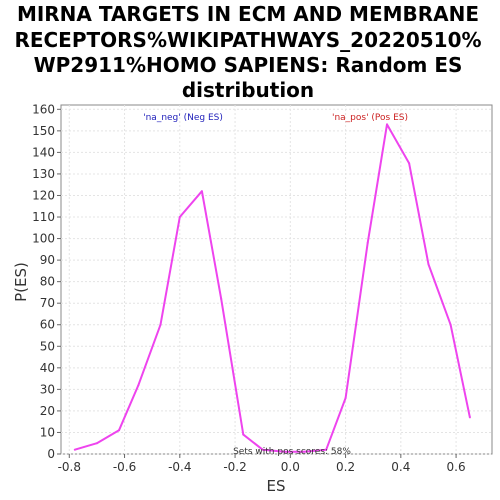 The width and height of the screenshot is (500, 500). I want to click on chart-title-line-1: MIRNA TARGETS IN ECM AND MEMBRANE, so click(248, 14).